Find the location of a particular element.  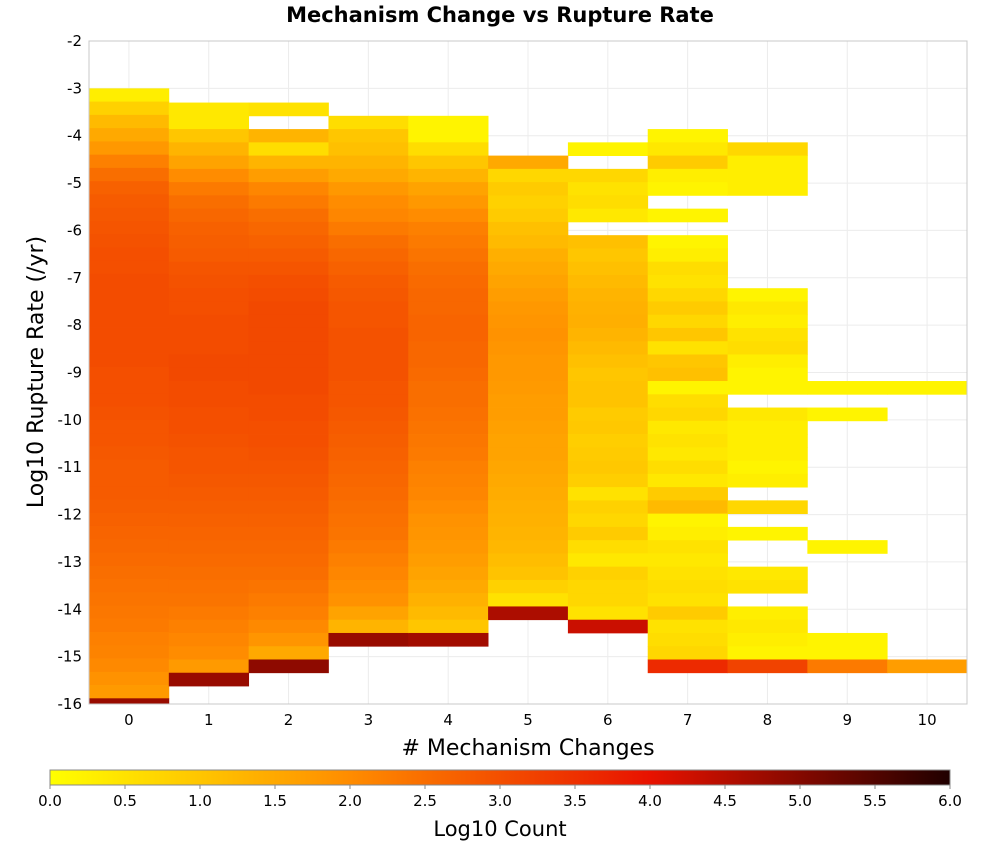

y-tick-label: -16 is located at coordinates (70, 704).